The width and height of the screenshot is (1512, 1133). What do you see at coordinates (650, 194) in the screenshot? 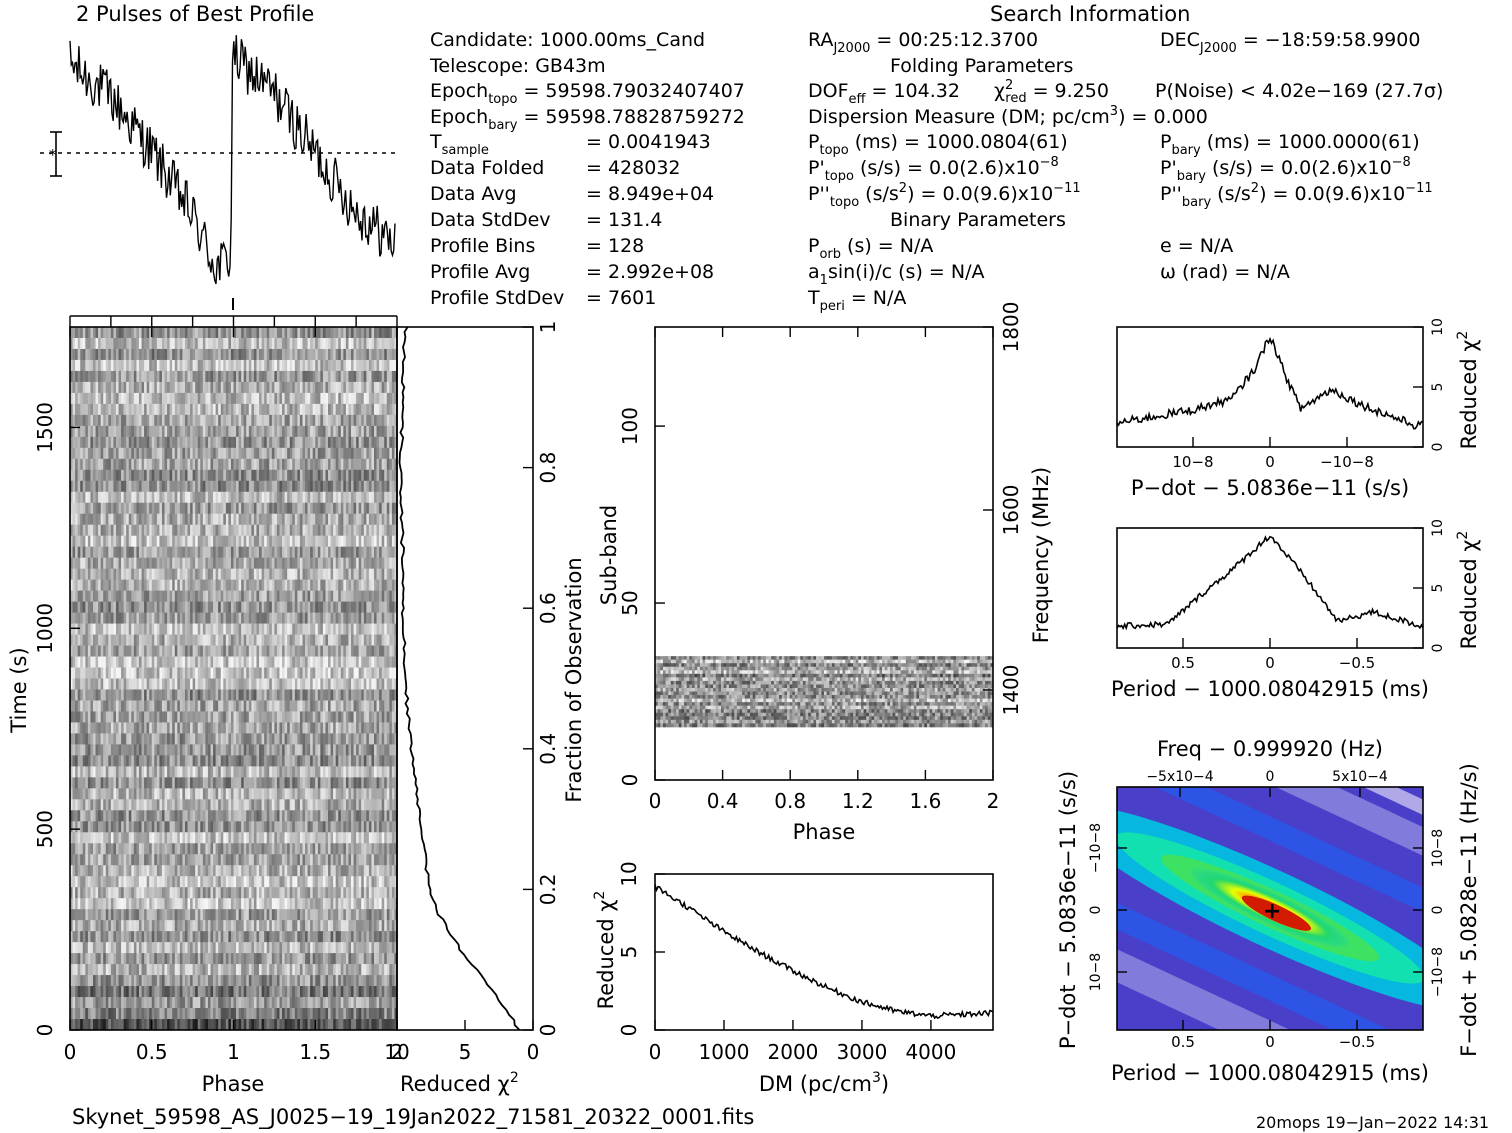
I see `info-data-avg-value: = 8.949e+04` at bounding box center [650, 194].